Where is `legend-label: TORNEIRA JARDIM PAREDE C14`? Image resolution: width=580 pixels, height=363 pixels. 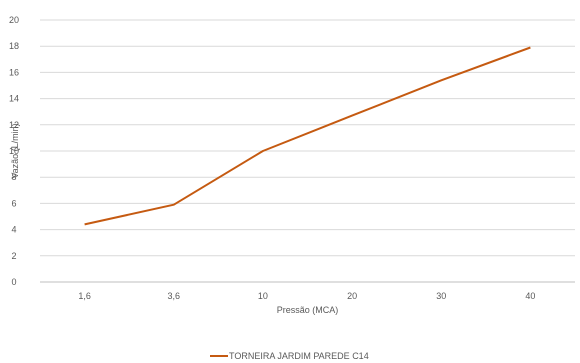 legend-label: TORNEIRA JARDIM PAREDE C14 is located at coordinates (299, 356).